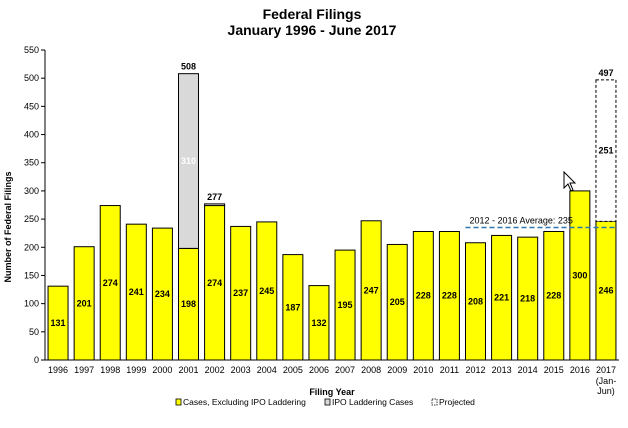  What do you see at coordinates (240, 293) in the screenshot?
I see `bar-value-label: 237` at bounding box center [240, 293].